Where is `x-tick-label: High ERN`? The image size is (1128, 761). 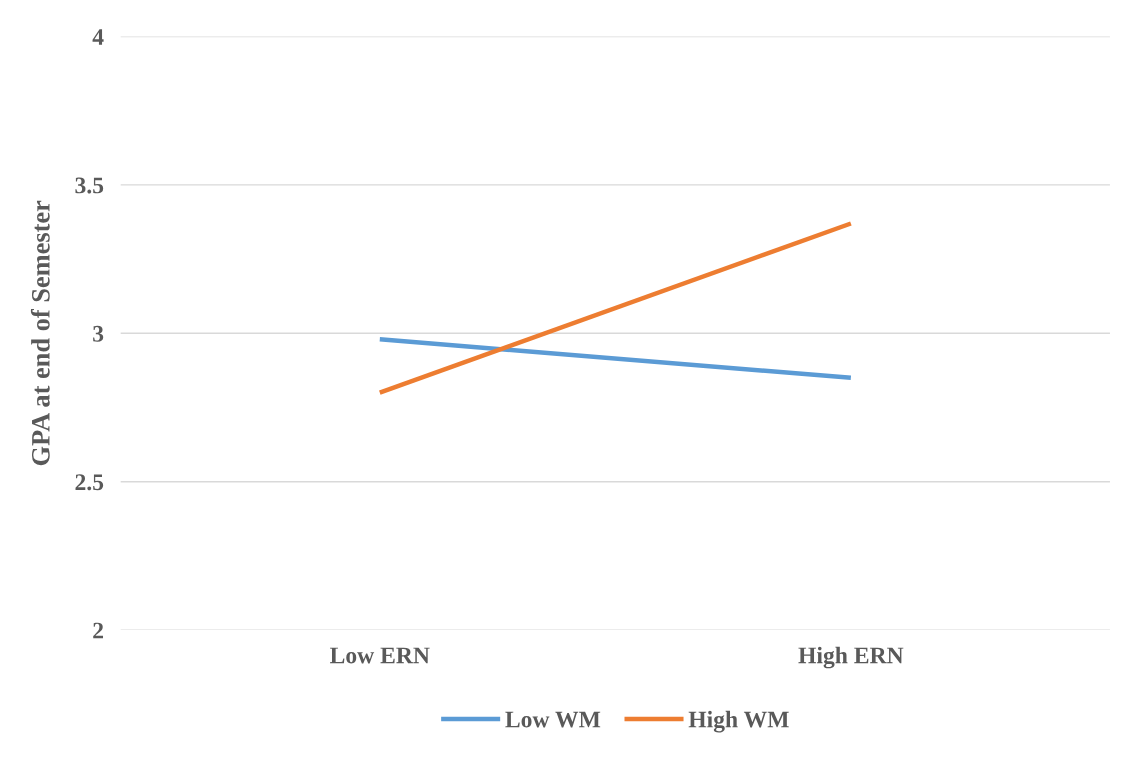 x-tick-label: High ERN is located at coordinates (851, 657).